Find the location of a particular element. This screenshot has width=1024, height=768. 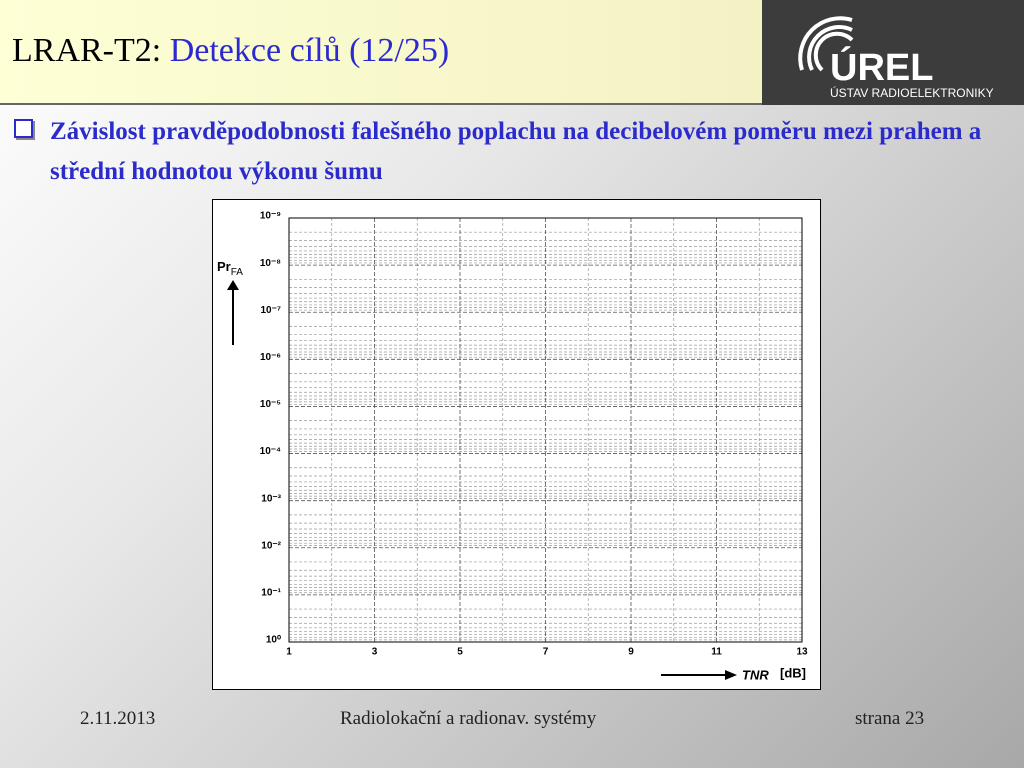

y-label-main: Pr is located at coordinates (224, 266).